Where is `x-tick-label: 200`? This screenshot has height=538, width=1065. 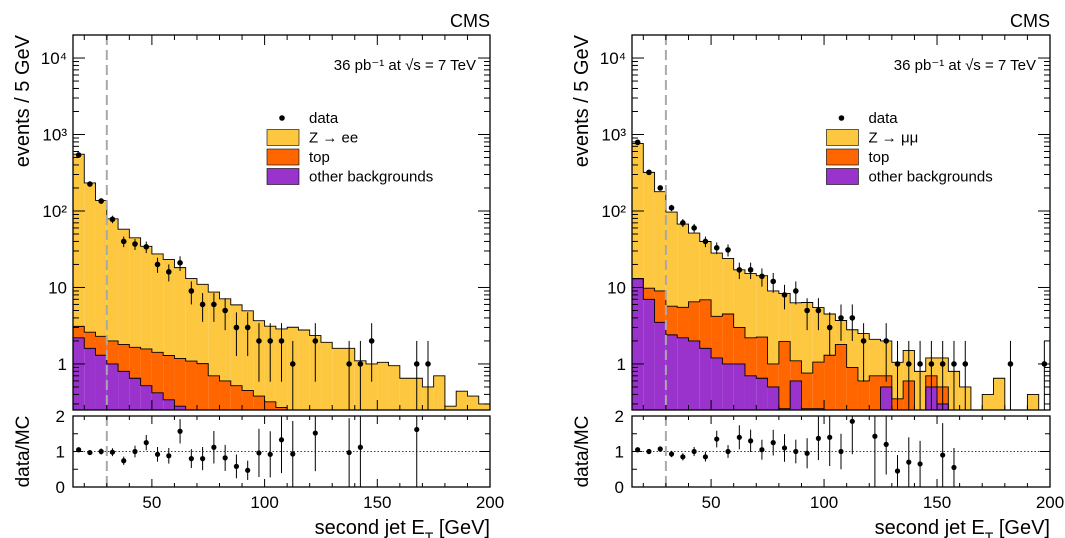
x-tick-label: 200 is located at coordinates (490, 502).